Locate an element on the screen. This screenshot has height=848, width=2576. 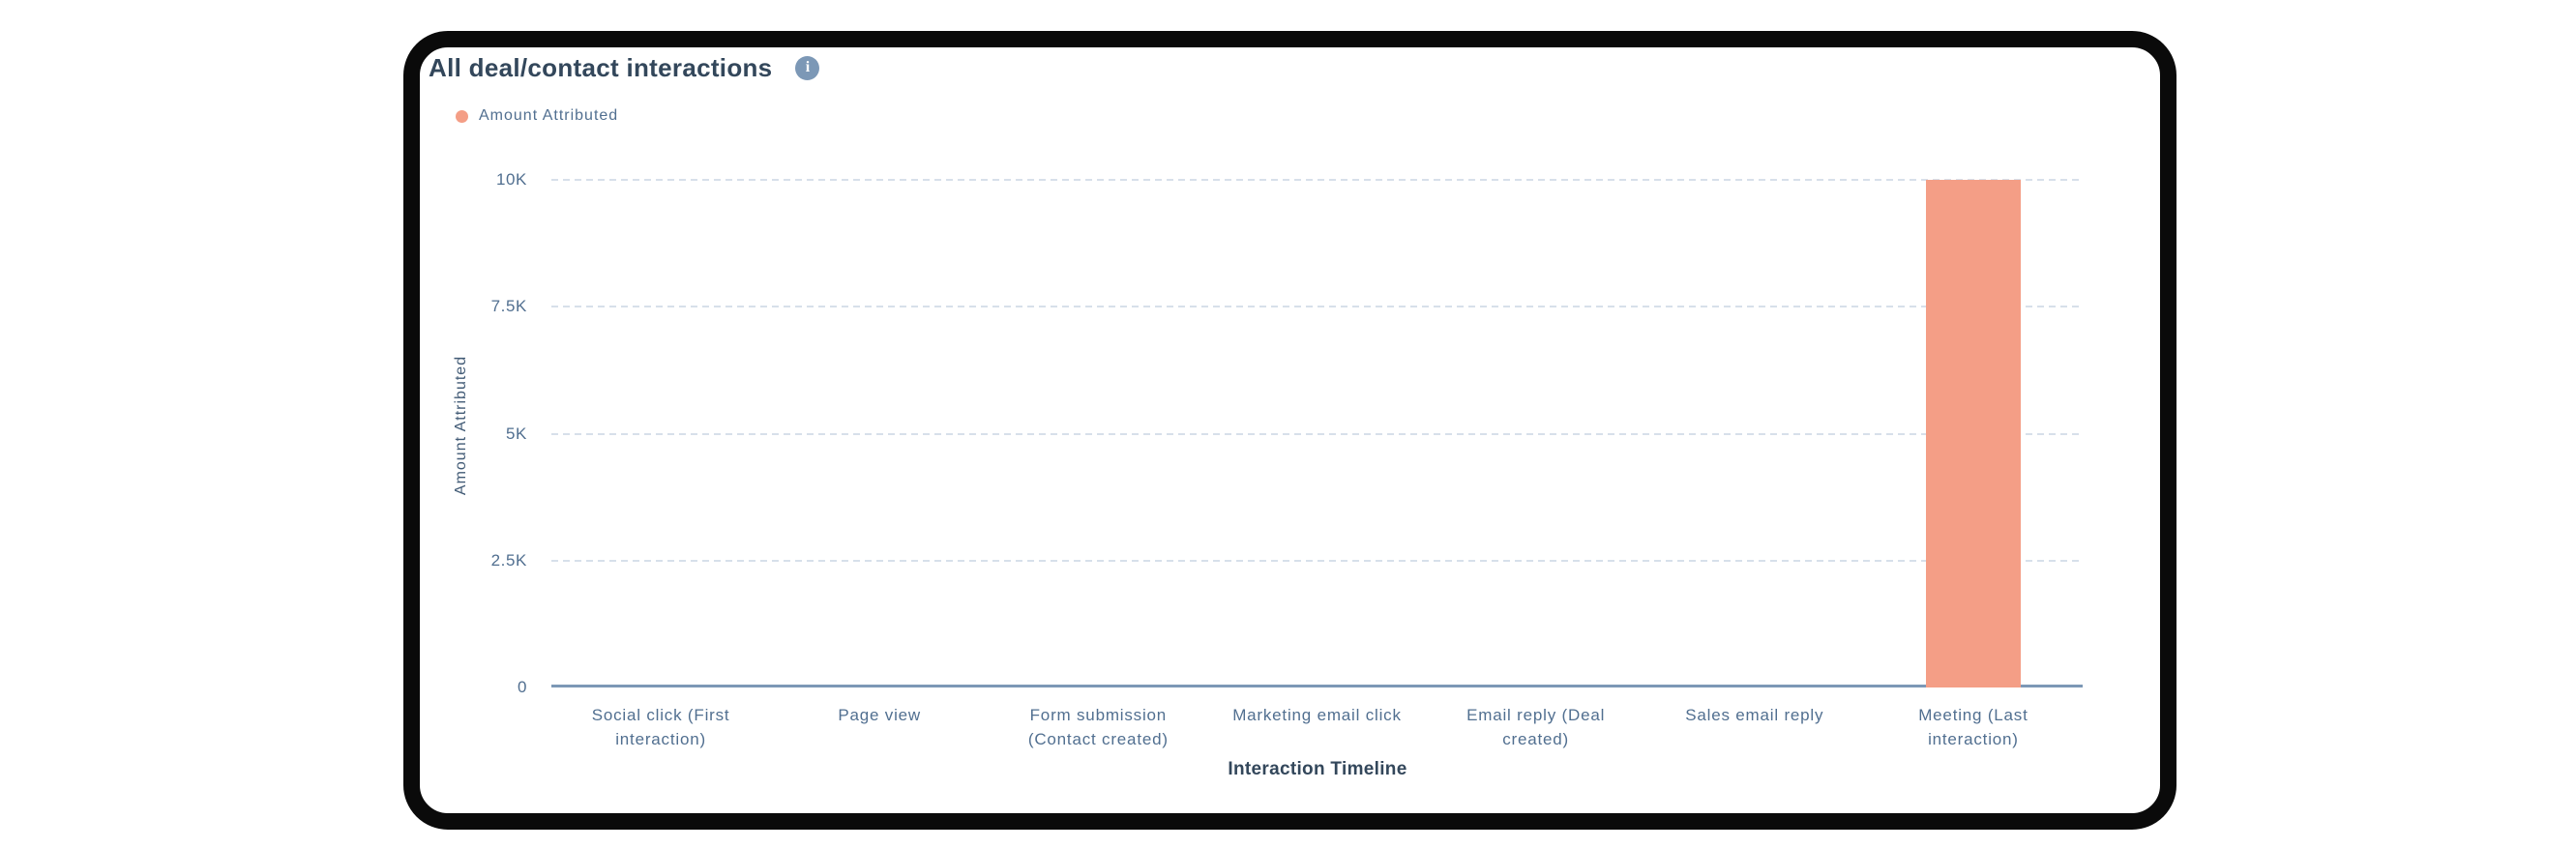
x-axis-category-label: Email reply (Deal created) is located at coordinates (1536, 727).